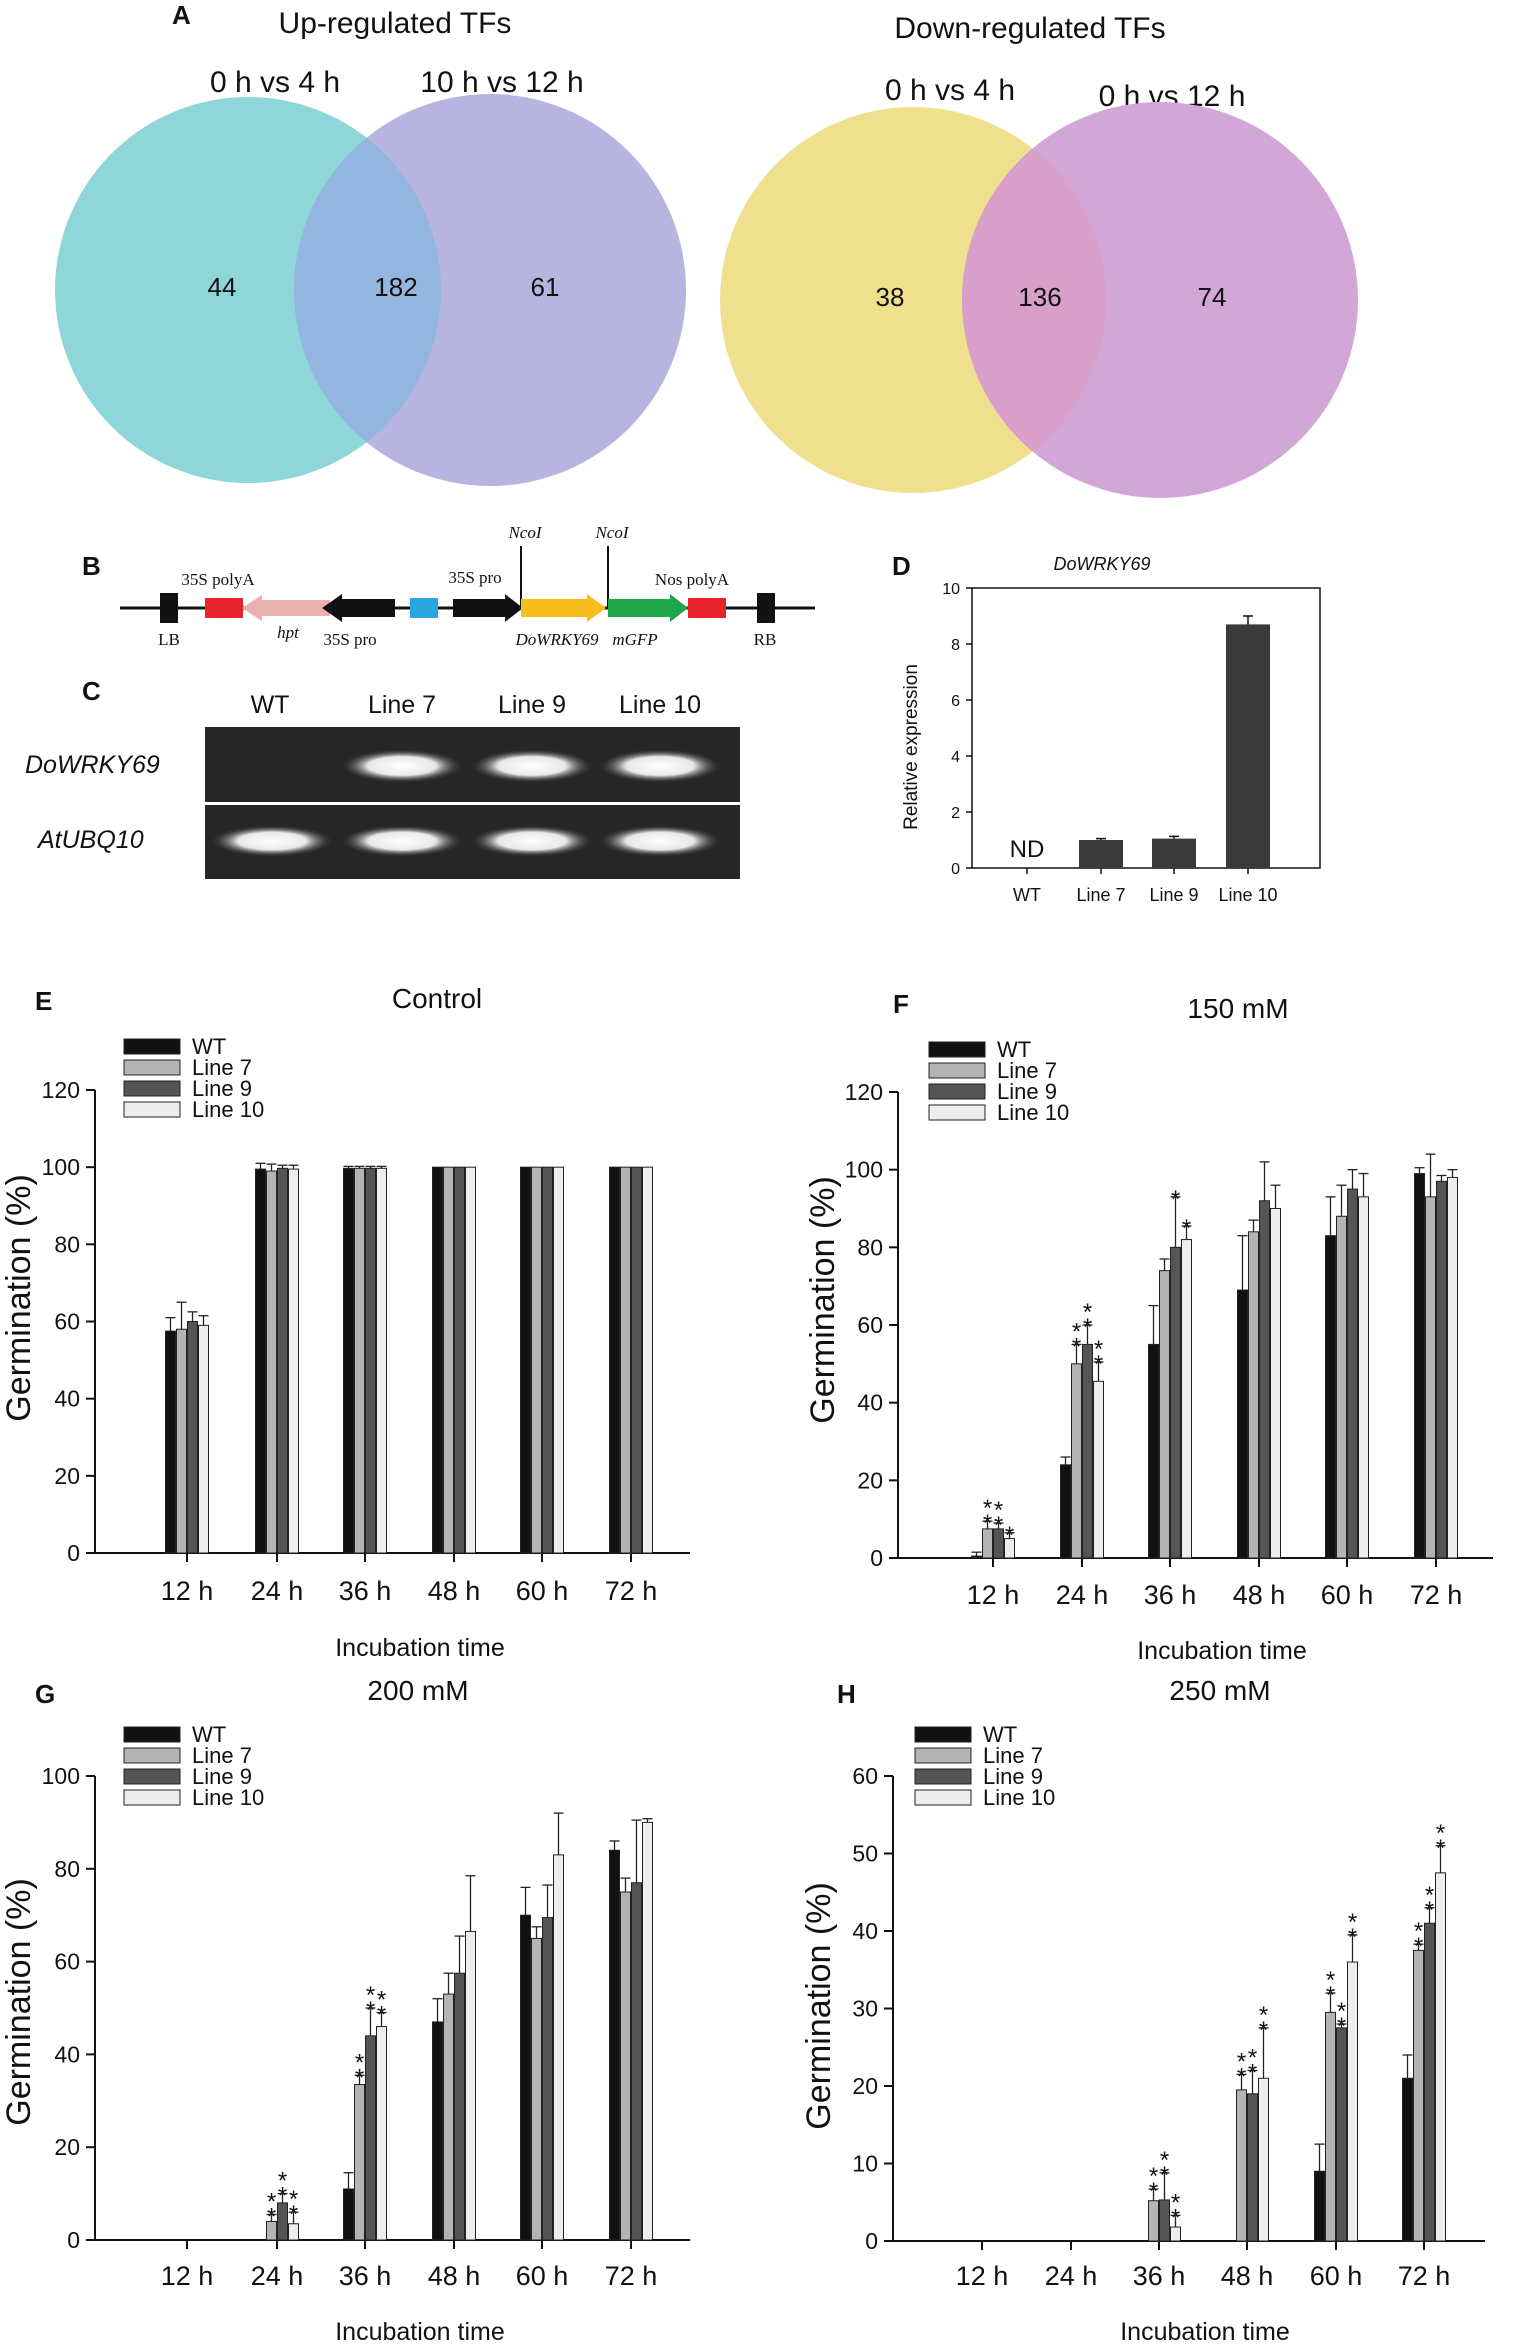 This screenshot has width=1535, height=2344. What do you see at coordinates (982, 2276) in the screenshot?
I see `chart-h-xtick-label: 12 h` at bounding box center [982, 2276].